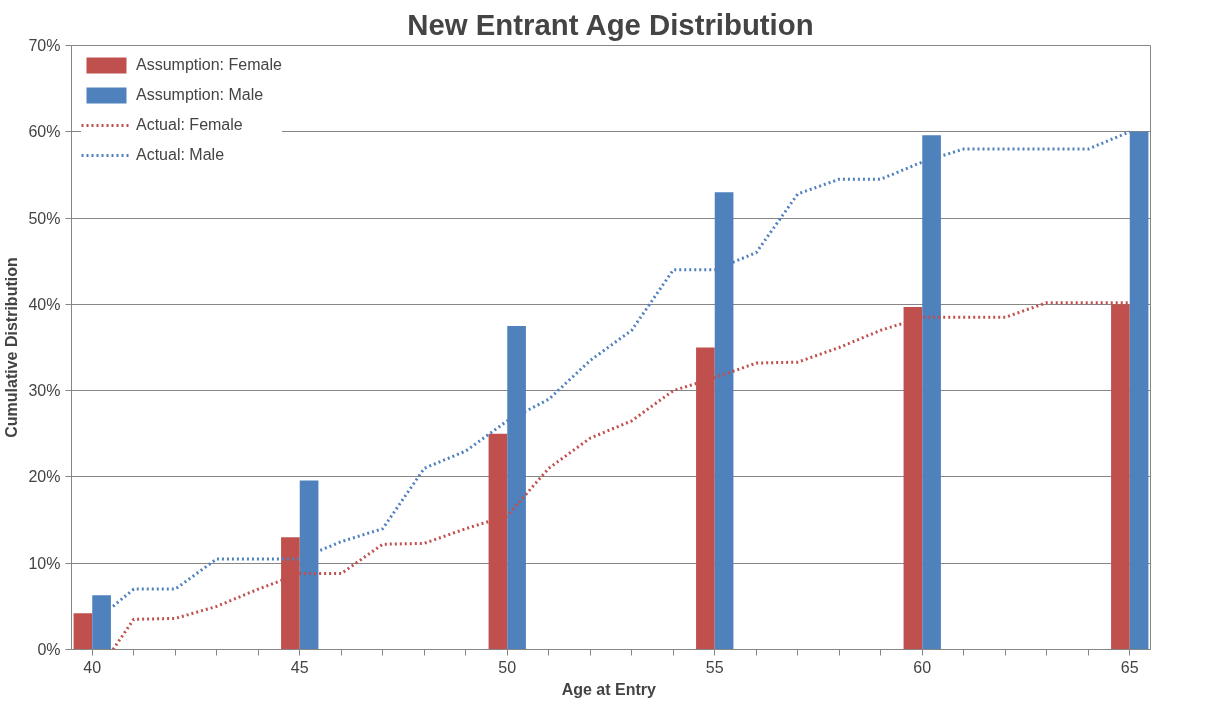  Describe the element at coordinates (608, 689) in the screenshot. I see `x-axis-title: Age at Entry` at that location.